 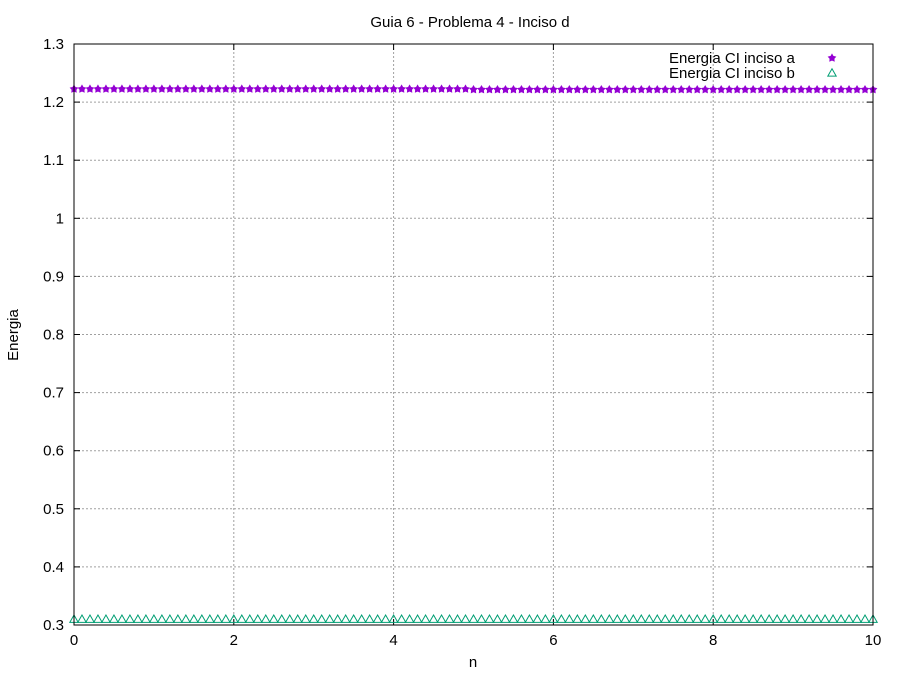 I want to click on y-tick-label: 1.3, so click(x=53, y=44).